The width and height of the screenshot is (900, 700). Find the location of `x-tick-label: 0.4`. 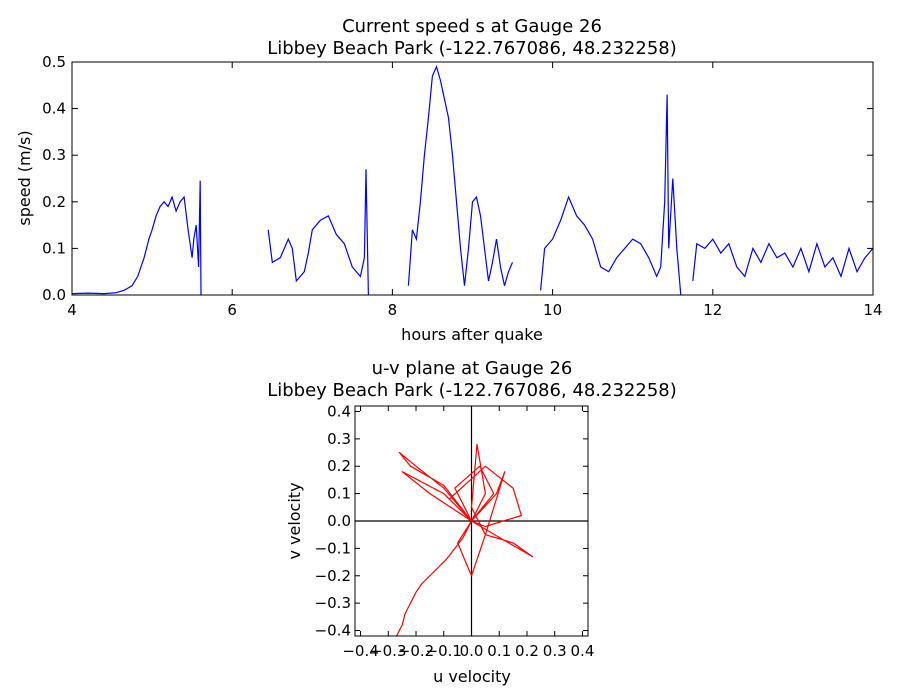

x-tick-label: 0.4 is located at coordinates (583, 651).